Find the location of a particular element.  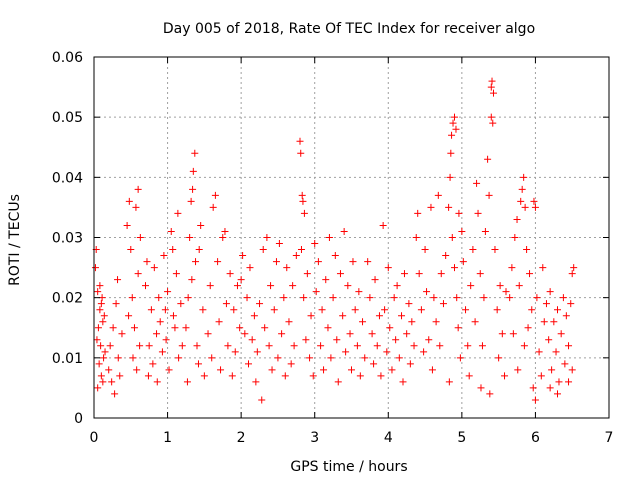

y-tick-label: 0.01 is located at coordinates (67, 359).